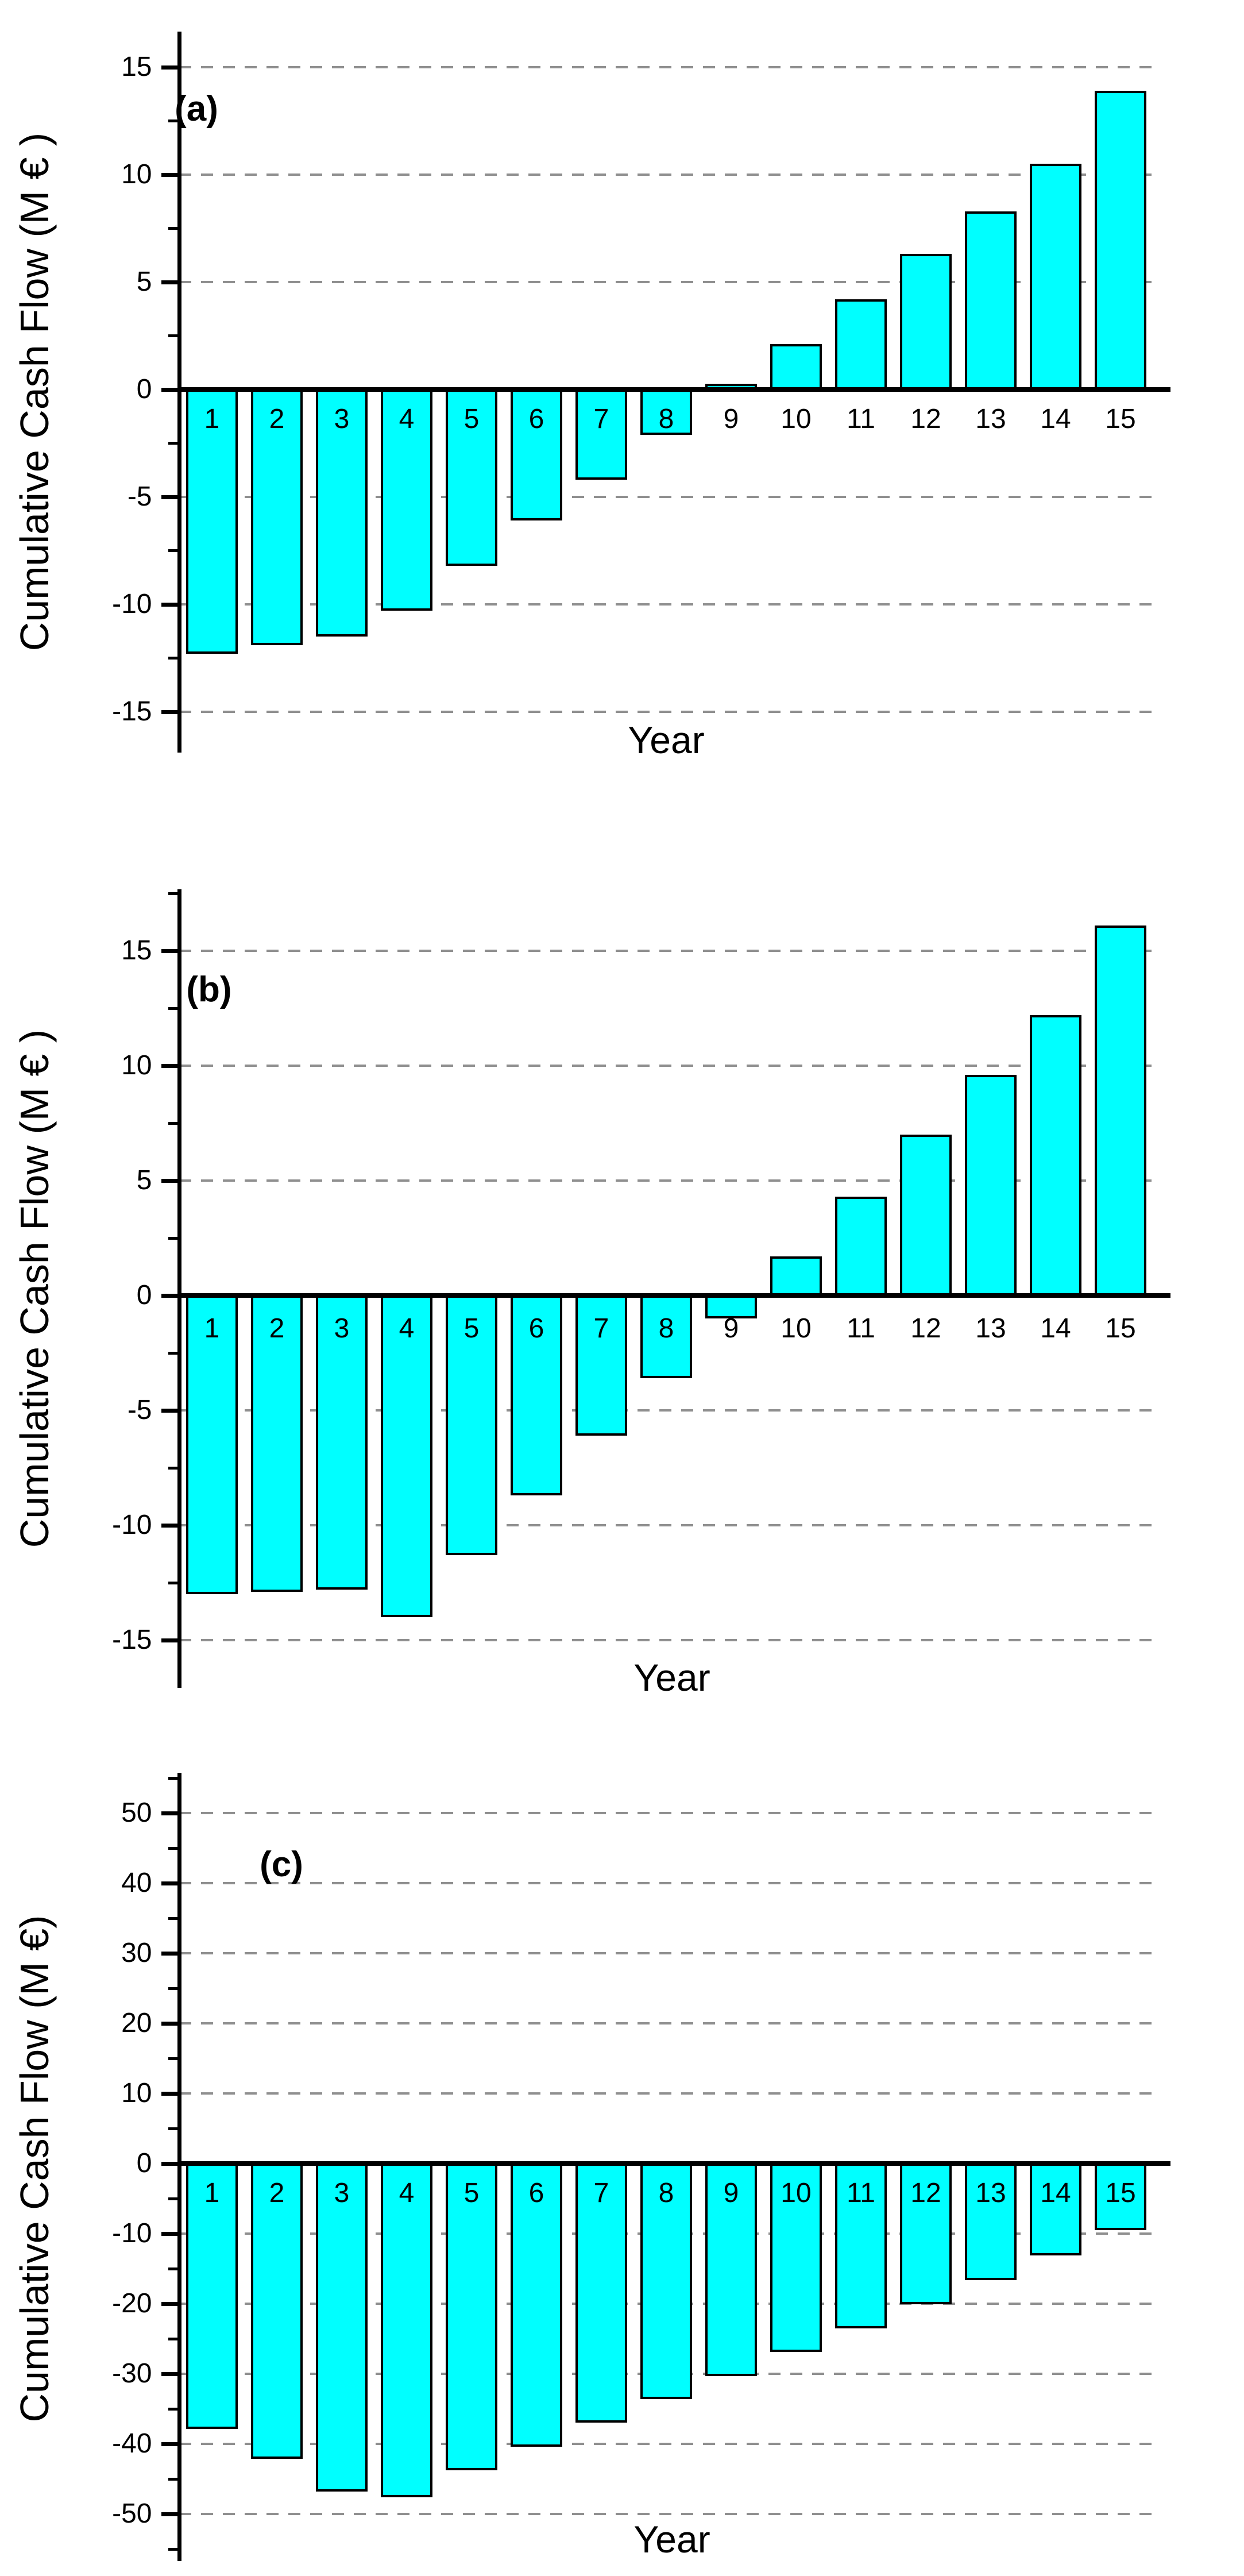 The height and width of the screenshot is (2576, 1244). I want to click on y-tick-label: 5, so click(144, 1180).